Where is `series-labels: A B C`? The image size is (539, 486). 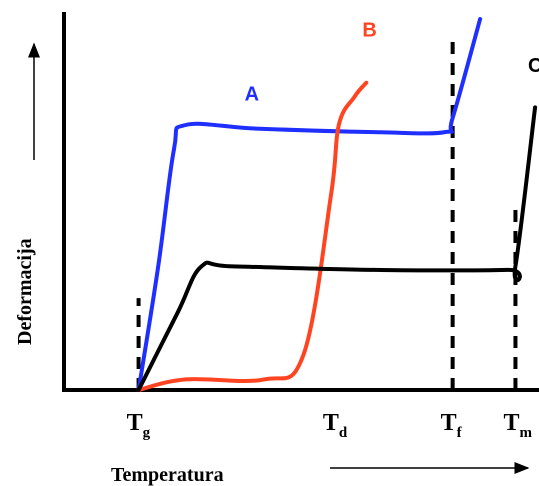
series-labels: A B C is located at coordinates (392, 63).